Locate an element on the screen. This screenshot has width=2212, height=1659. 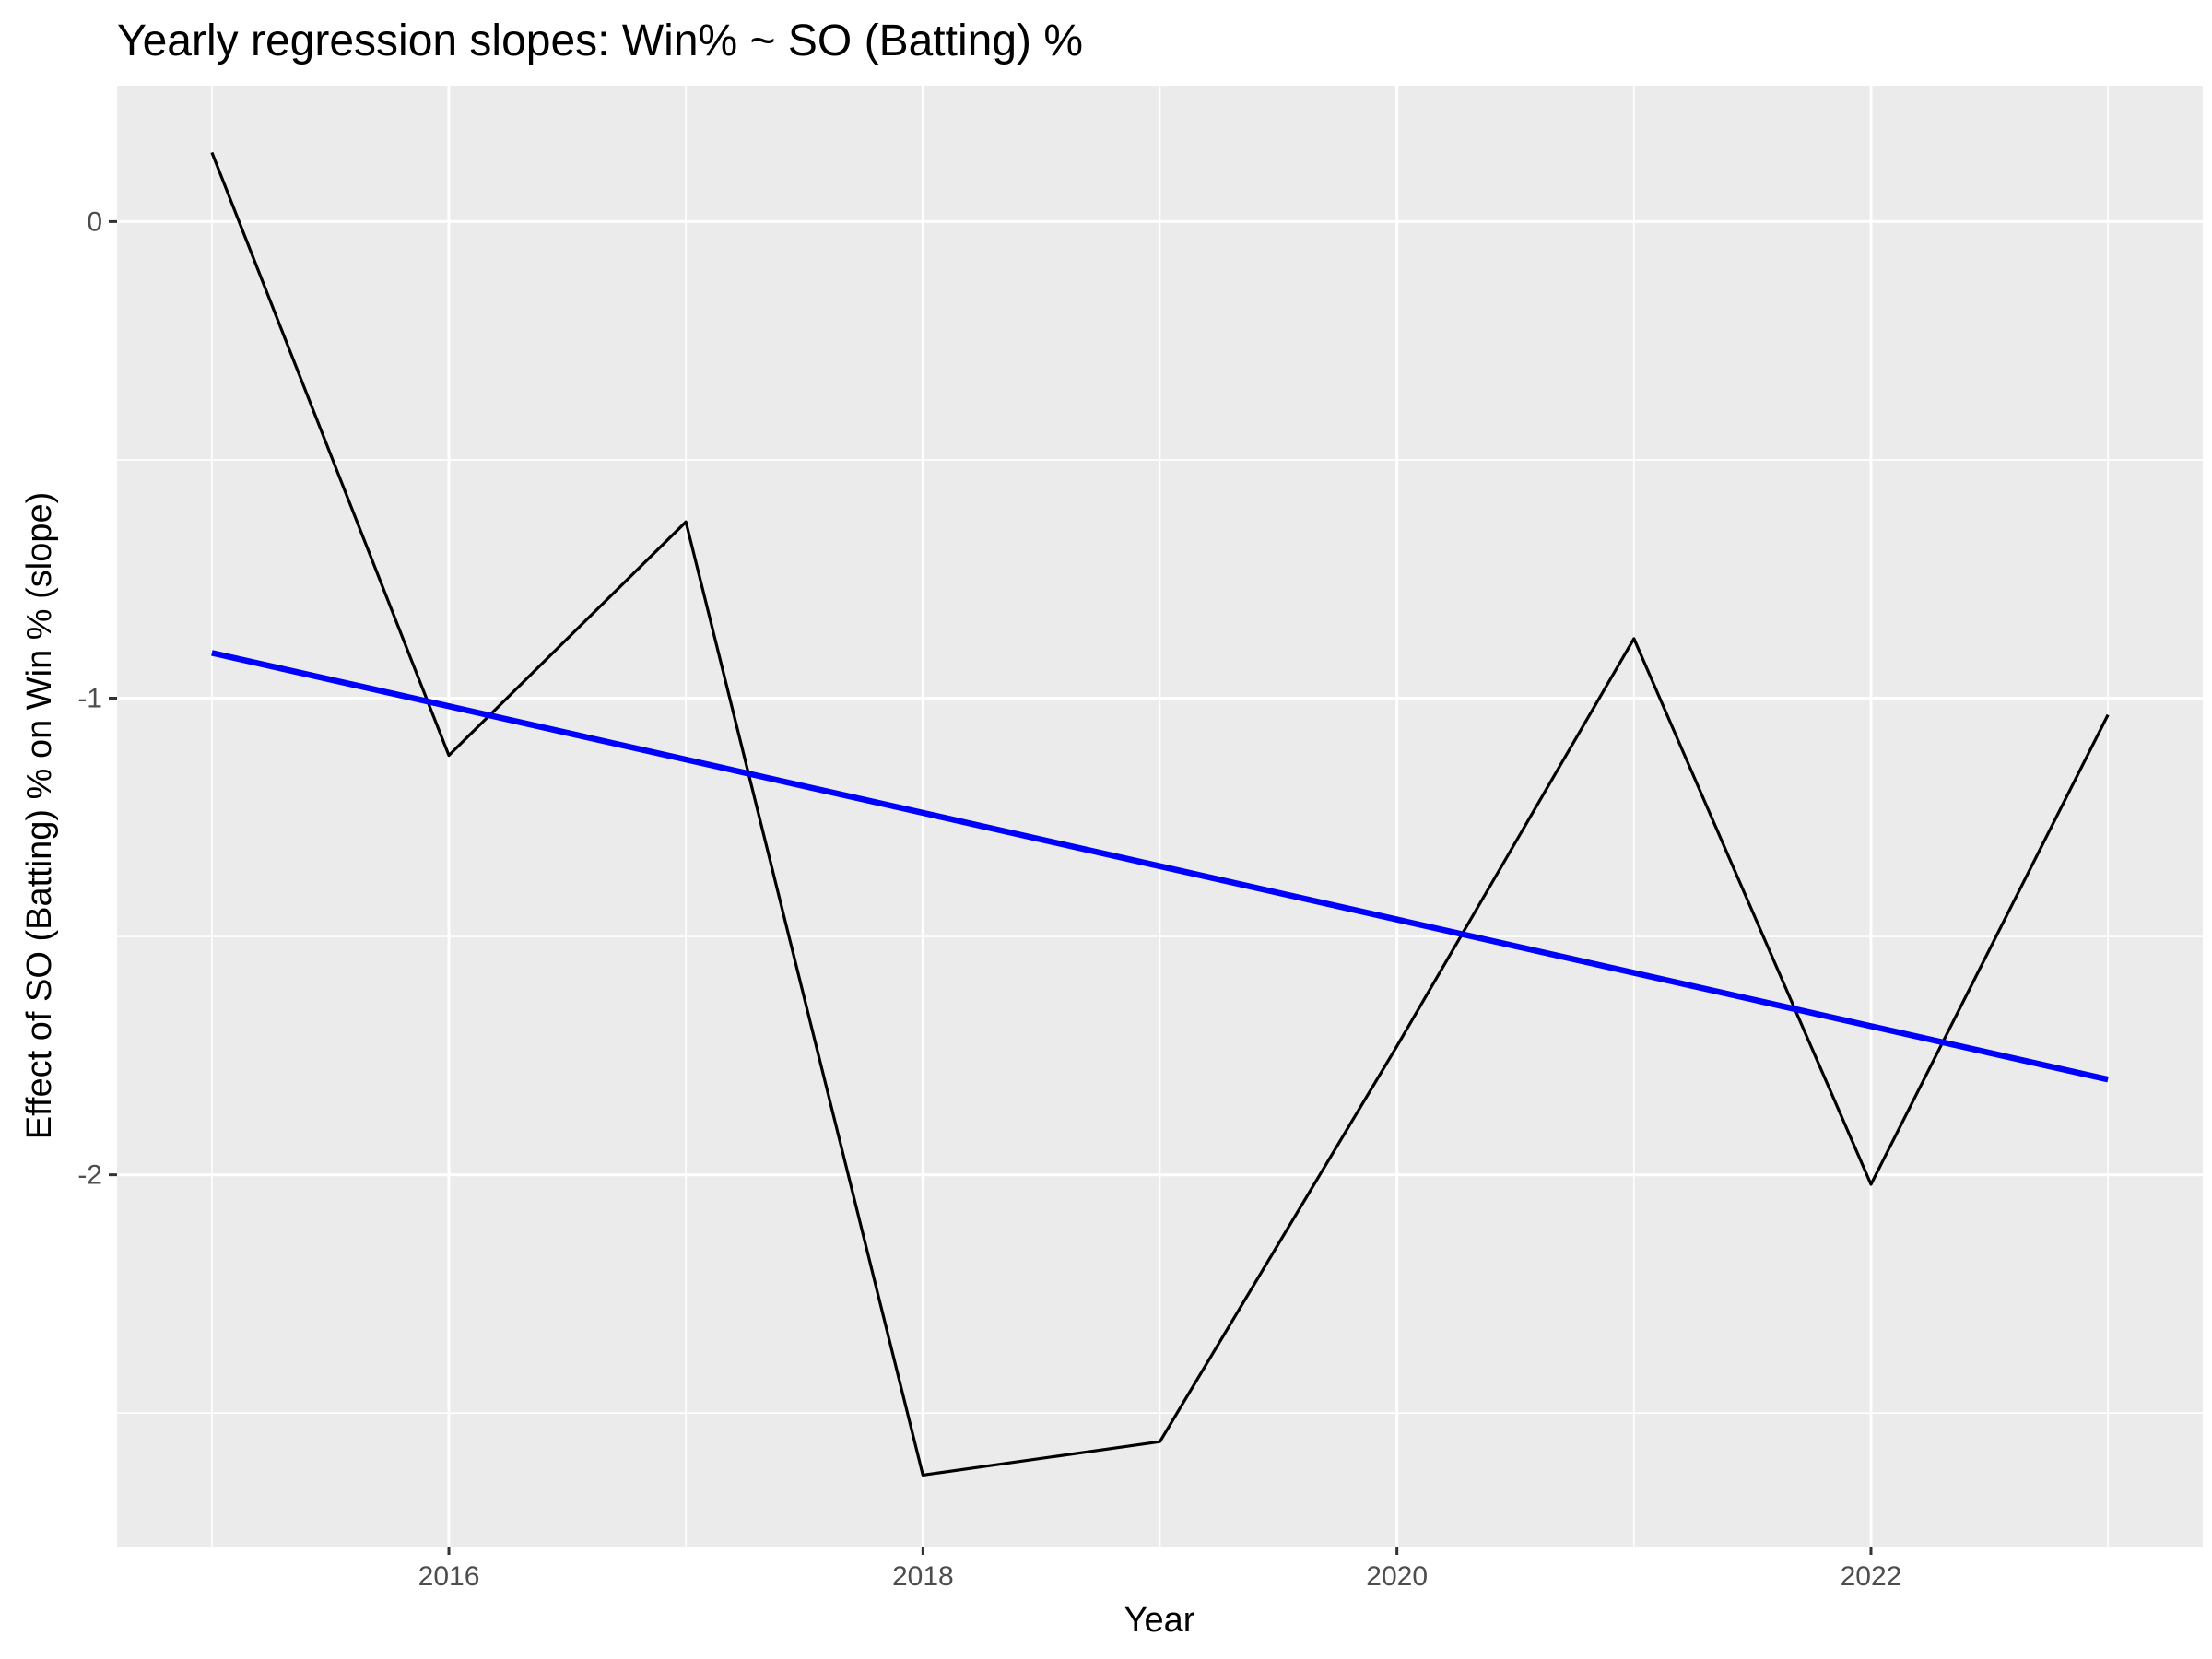
y-tick-label: -1 is located at coordinates (89, 699).